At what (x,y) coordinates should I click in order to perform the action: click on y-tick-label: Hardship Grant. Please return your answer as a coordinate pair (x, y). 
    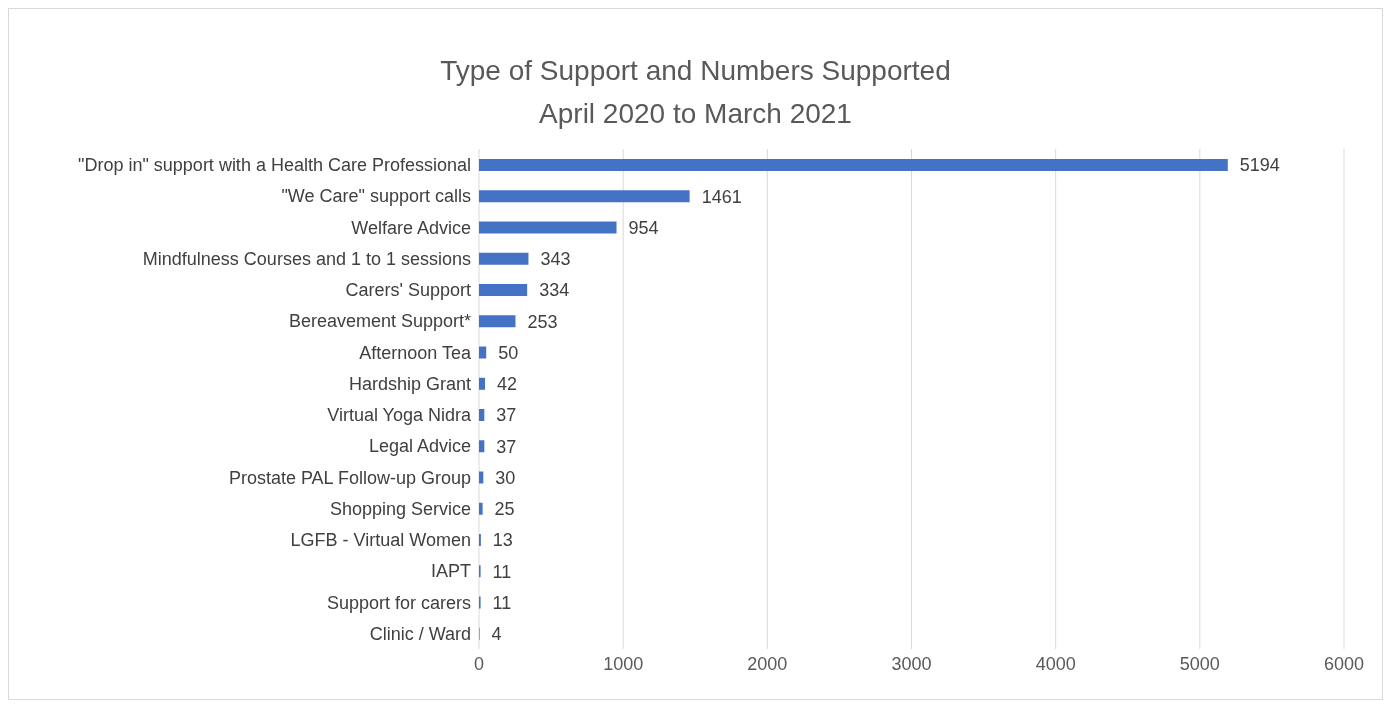
    Looking at the image, I should click on (409, 383).